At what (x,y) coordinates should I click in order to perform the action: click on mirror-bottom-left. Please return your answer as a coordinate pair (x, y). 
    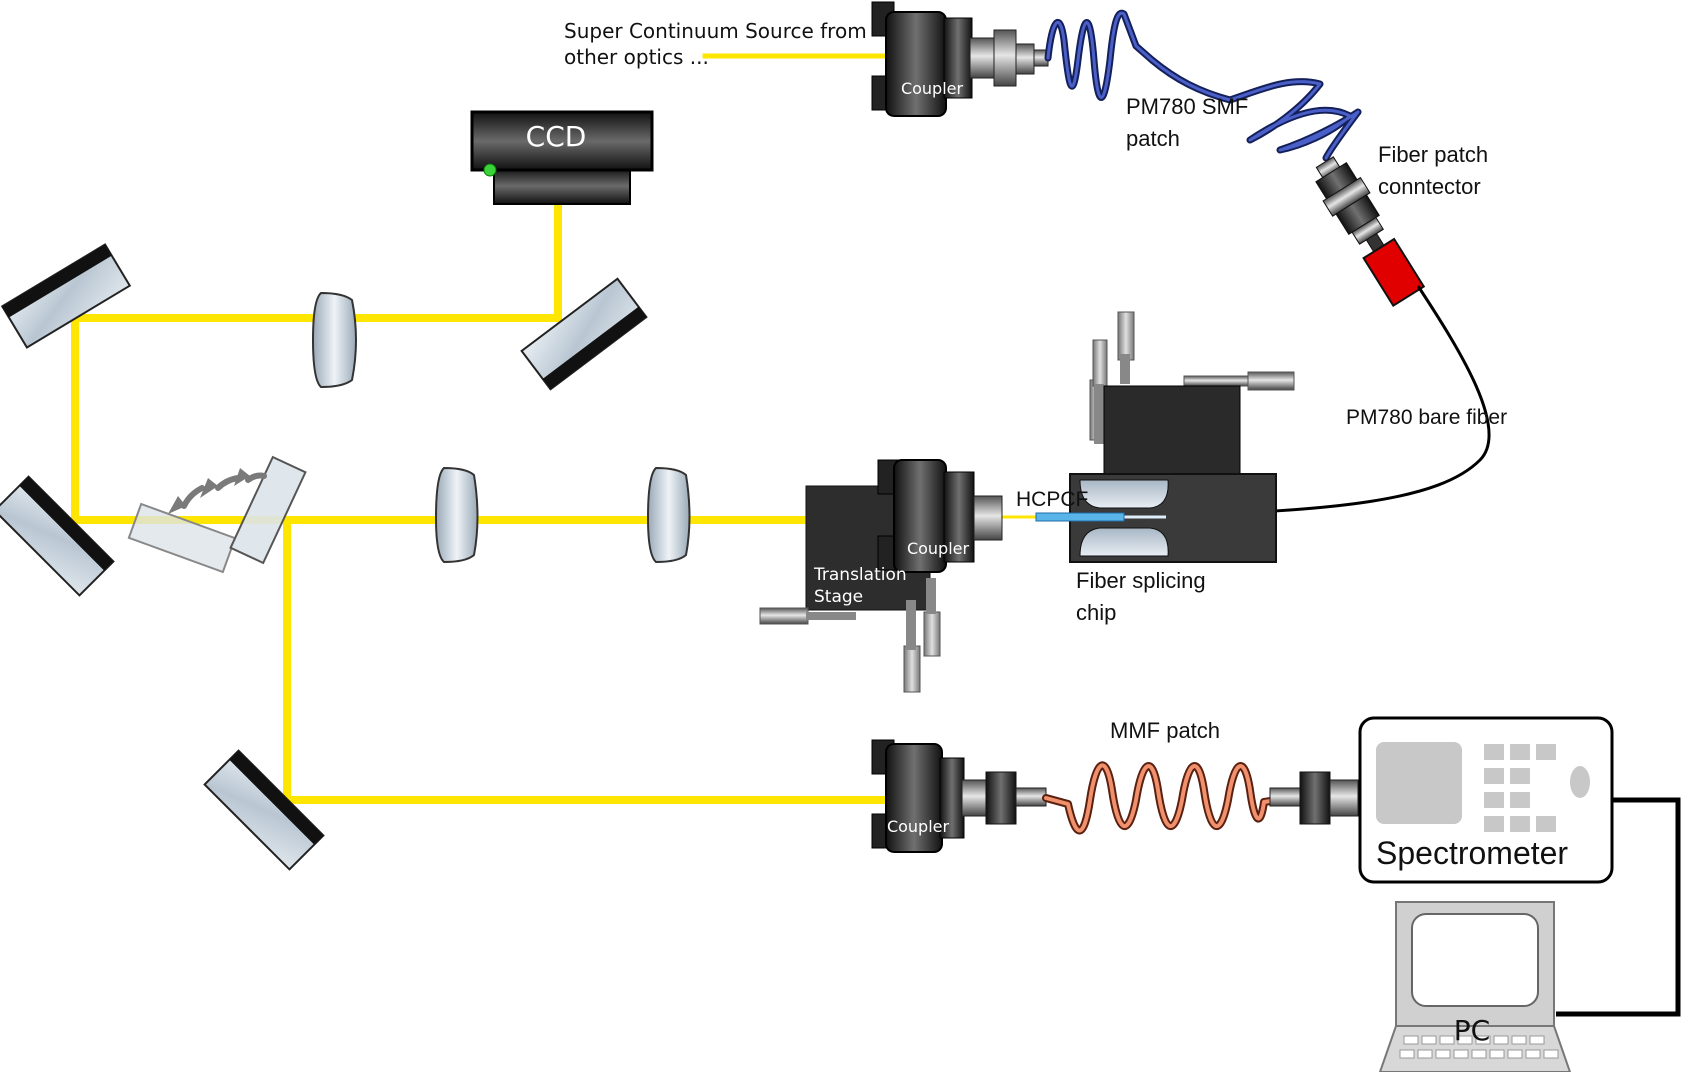
    Looking at the image, I should click on (264, 810).